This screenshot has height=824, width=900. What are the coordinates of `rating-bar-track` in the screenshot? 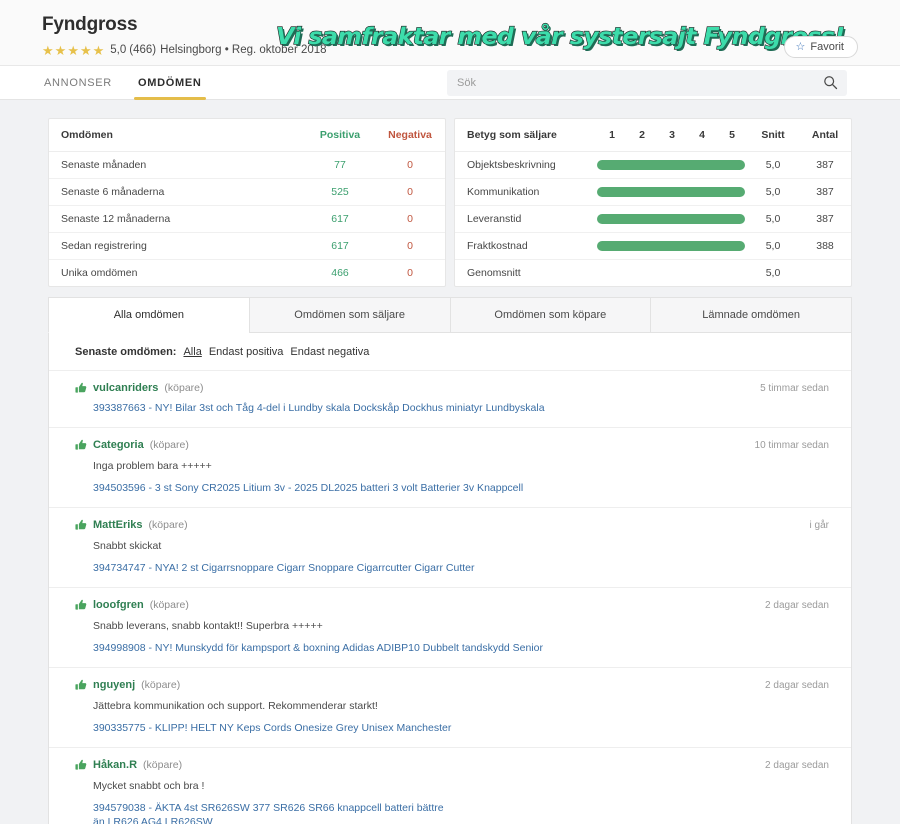 It's located at (671, 246).